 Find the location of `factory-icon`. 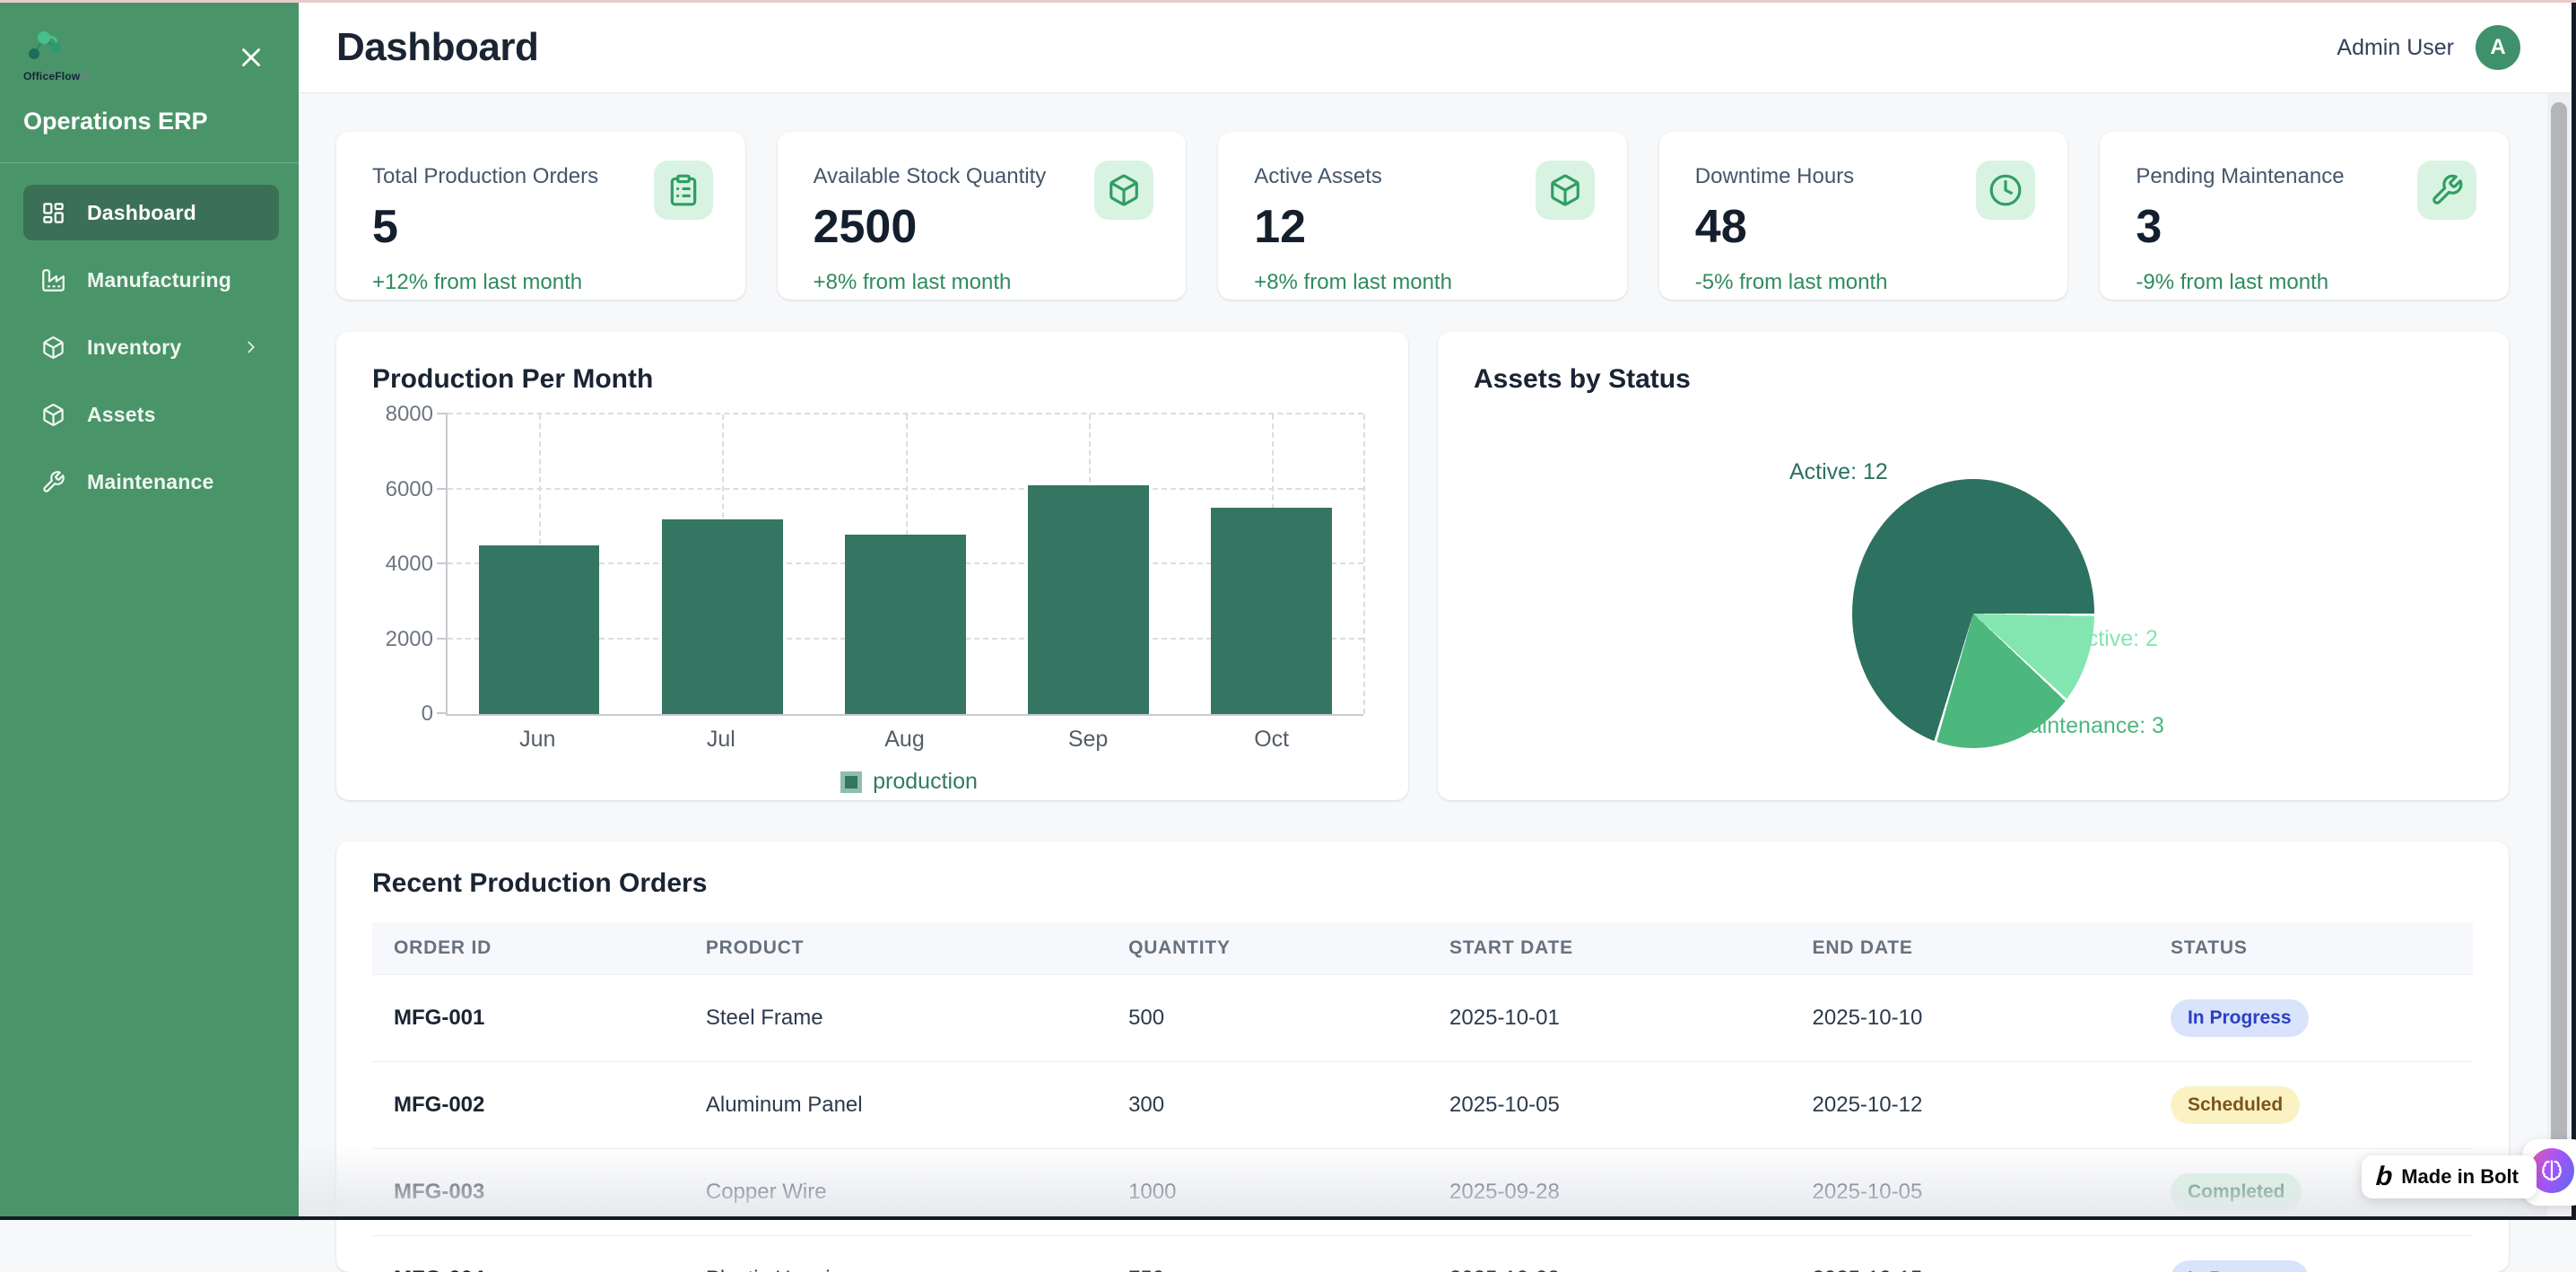

factory-icon is located at coordinates (53, 280).